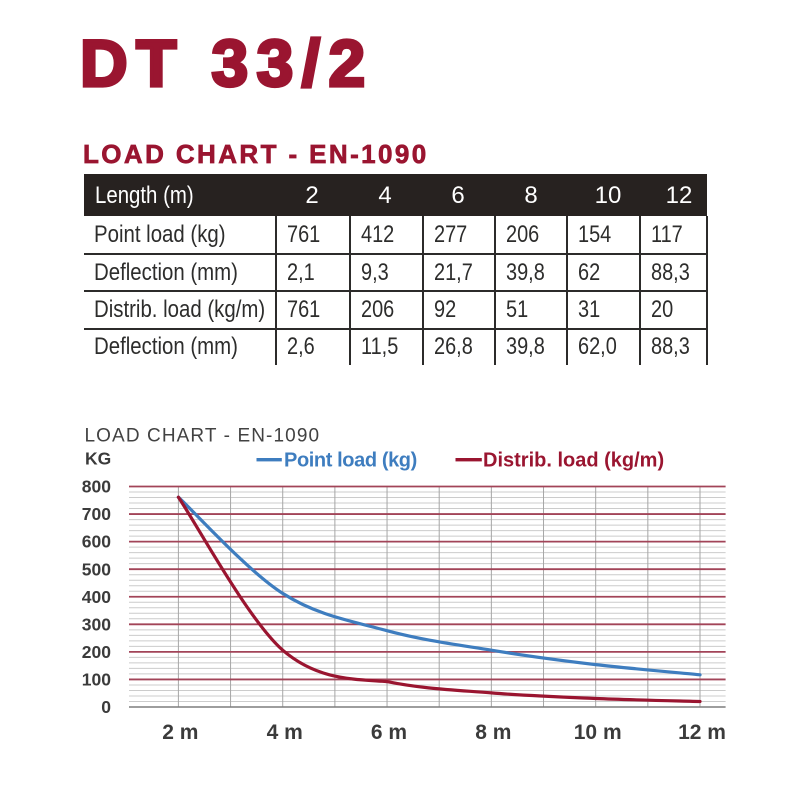  What do you see at coordinates (96, 487) in the screenshot?
I see `svg-text: 800` at bounding box center [96, 487].